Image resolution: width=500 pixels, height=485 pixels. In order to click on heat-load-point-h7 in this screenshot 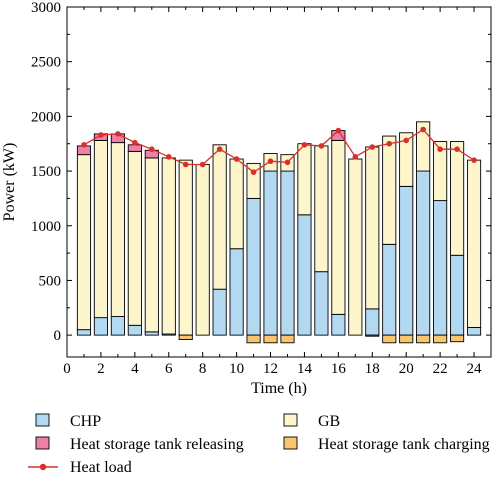, I will do `click(185, 164)`.